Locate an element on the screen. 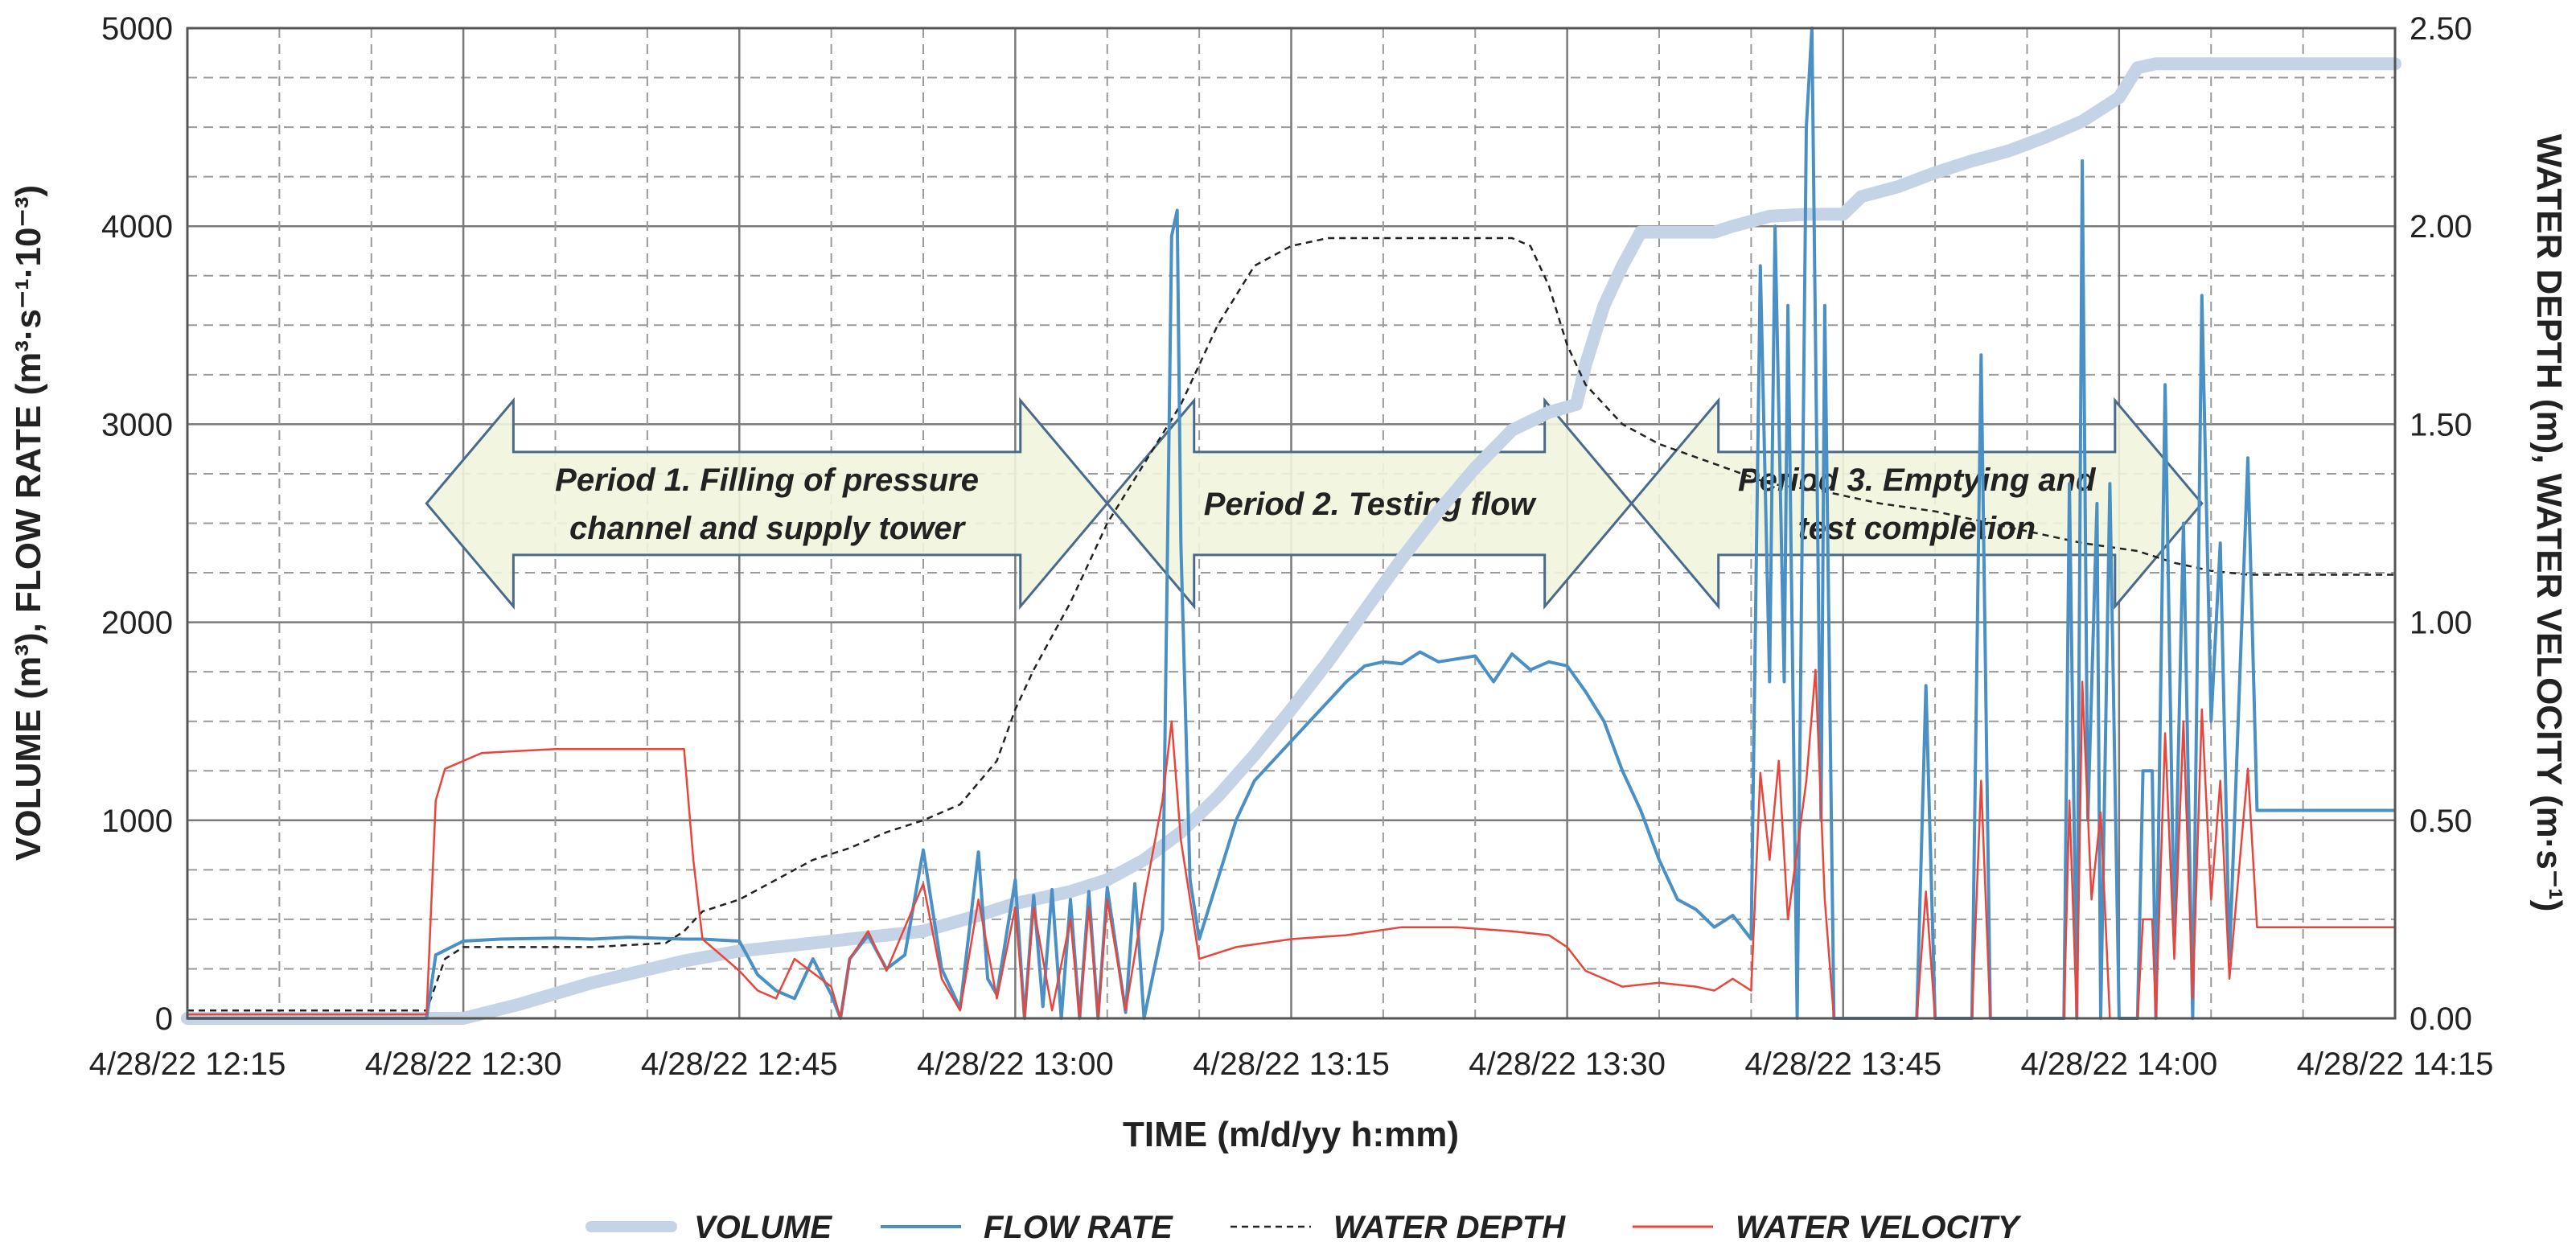 This screenshot has height=1250, width=2576. period-label-1: Period 1. Filling of pressure is located at coordinates (767, 481).